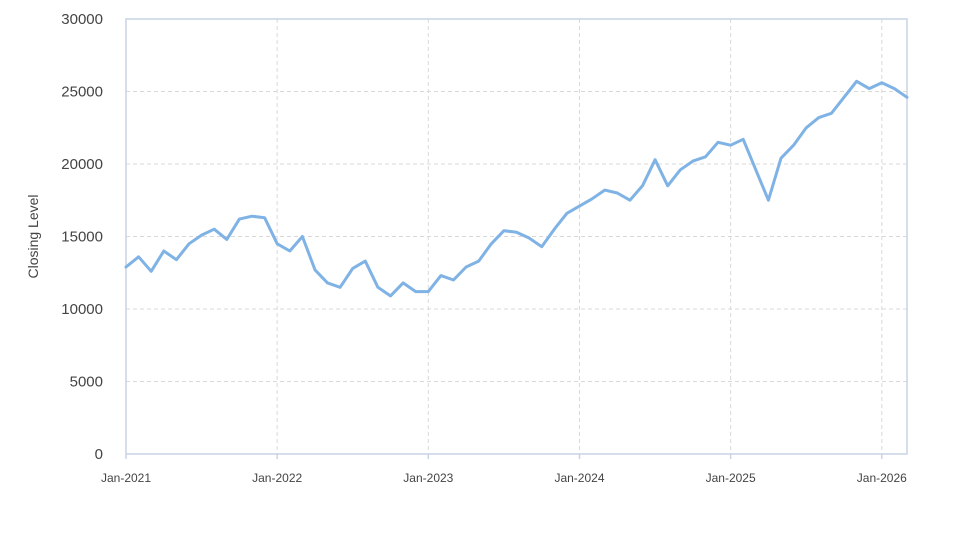 The image size is (973, 547). I want to click on y-tick-label: 10000, so click(82, 309).